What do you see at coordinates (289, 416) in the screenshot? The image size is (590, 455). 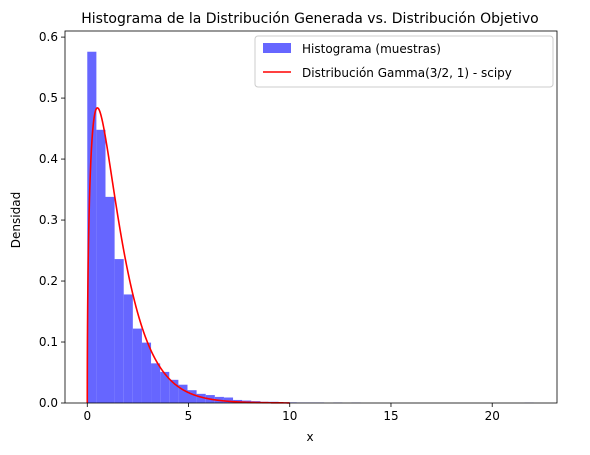 I see `x-tick-label: 10` at bounding box center [289, 416].